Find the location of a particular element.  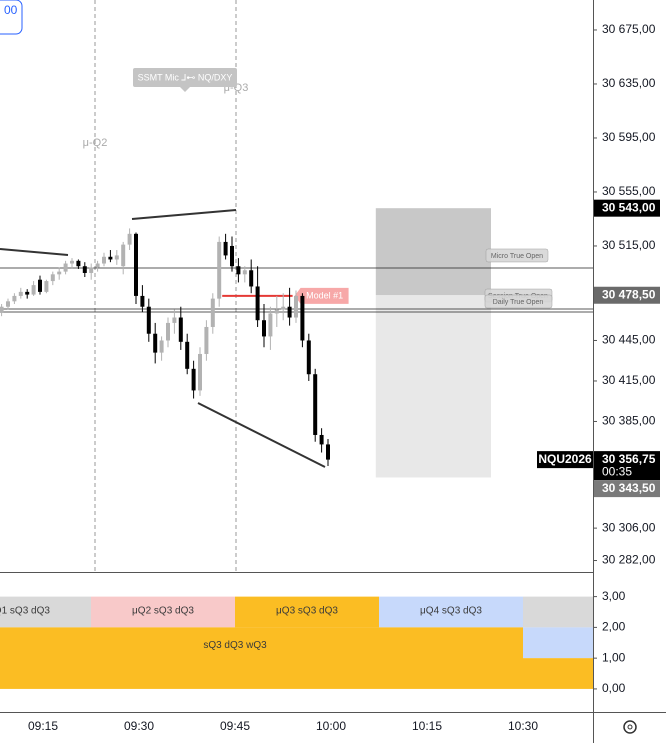

symbol-label: NQU2026 is located at coordinates (565, 459).